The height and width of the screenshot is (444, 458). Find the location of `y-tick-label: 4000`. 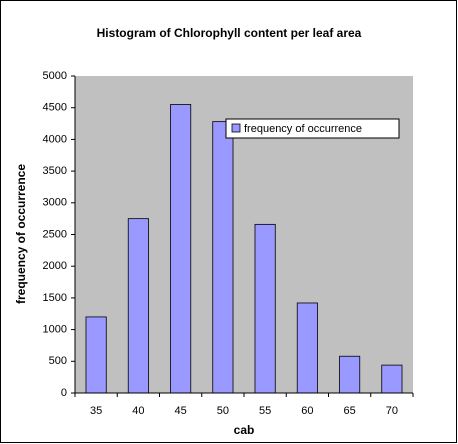

y-tick-label: 4000 is located at coordinates (55, 139).